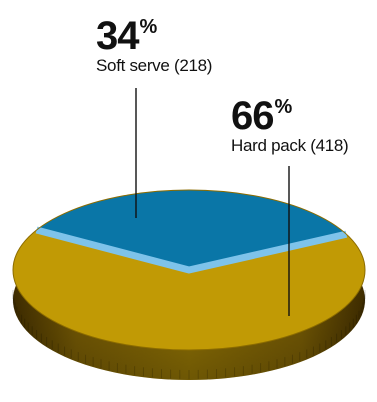 This screenshot has width=377, height=402. I want to click on slice-percent-soft-serve: 34%, so click(126, 36).